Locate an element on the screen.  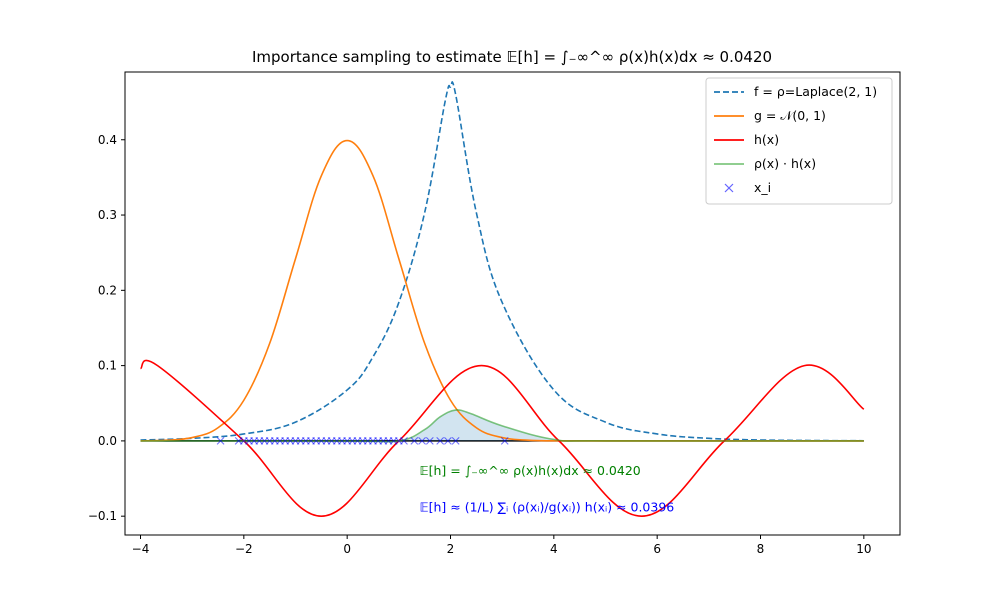
legend-item: g = 𝒩(0, 1) is located at coordinates (770, 115).